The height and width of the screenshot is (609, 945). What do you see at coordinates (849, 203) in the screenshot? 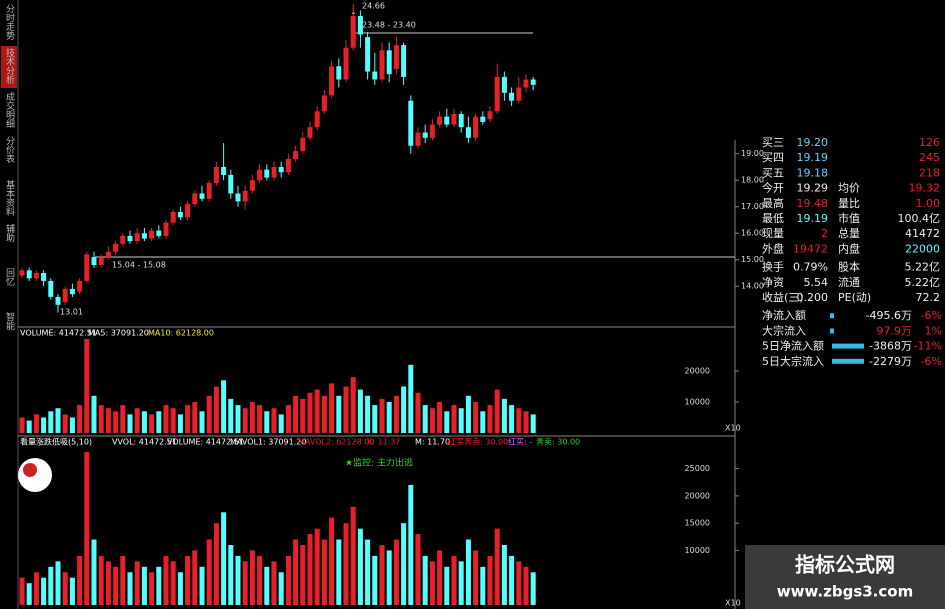
I see `quote-label: 量比` at bounding box center [849, 203].